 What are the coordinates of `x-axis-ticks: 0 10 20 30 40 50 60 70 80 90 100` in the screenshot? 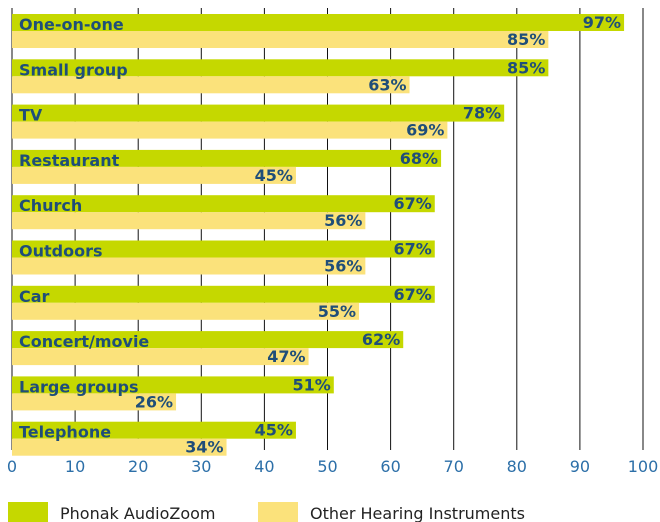 It's located at (332, 466).